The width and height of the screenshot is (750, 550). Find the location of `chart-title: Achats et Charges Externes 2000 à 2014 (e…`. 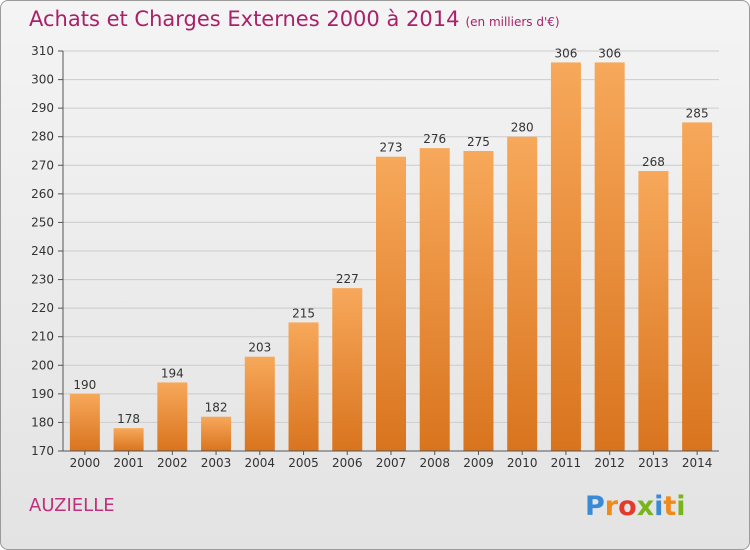

chart-title: Achats et Charges Externes 2000 à 2014 (e… is located at coordinates (294, 19).